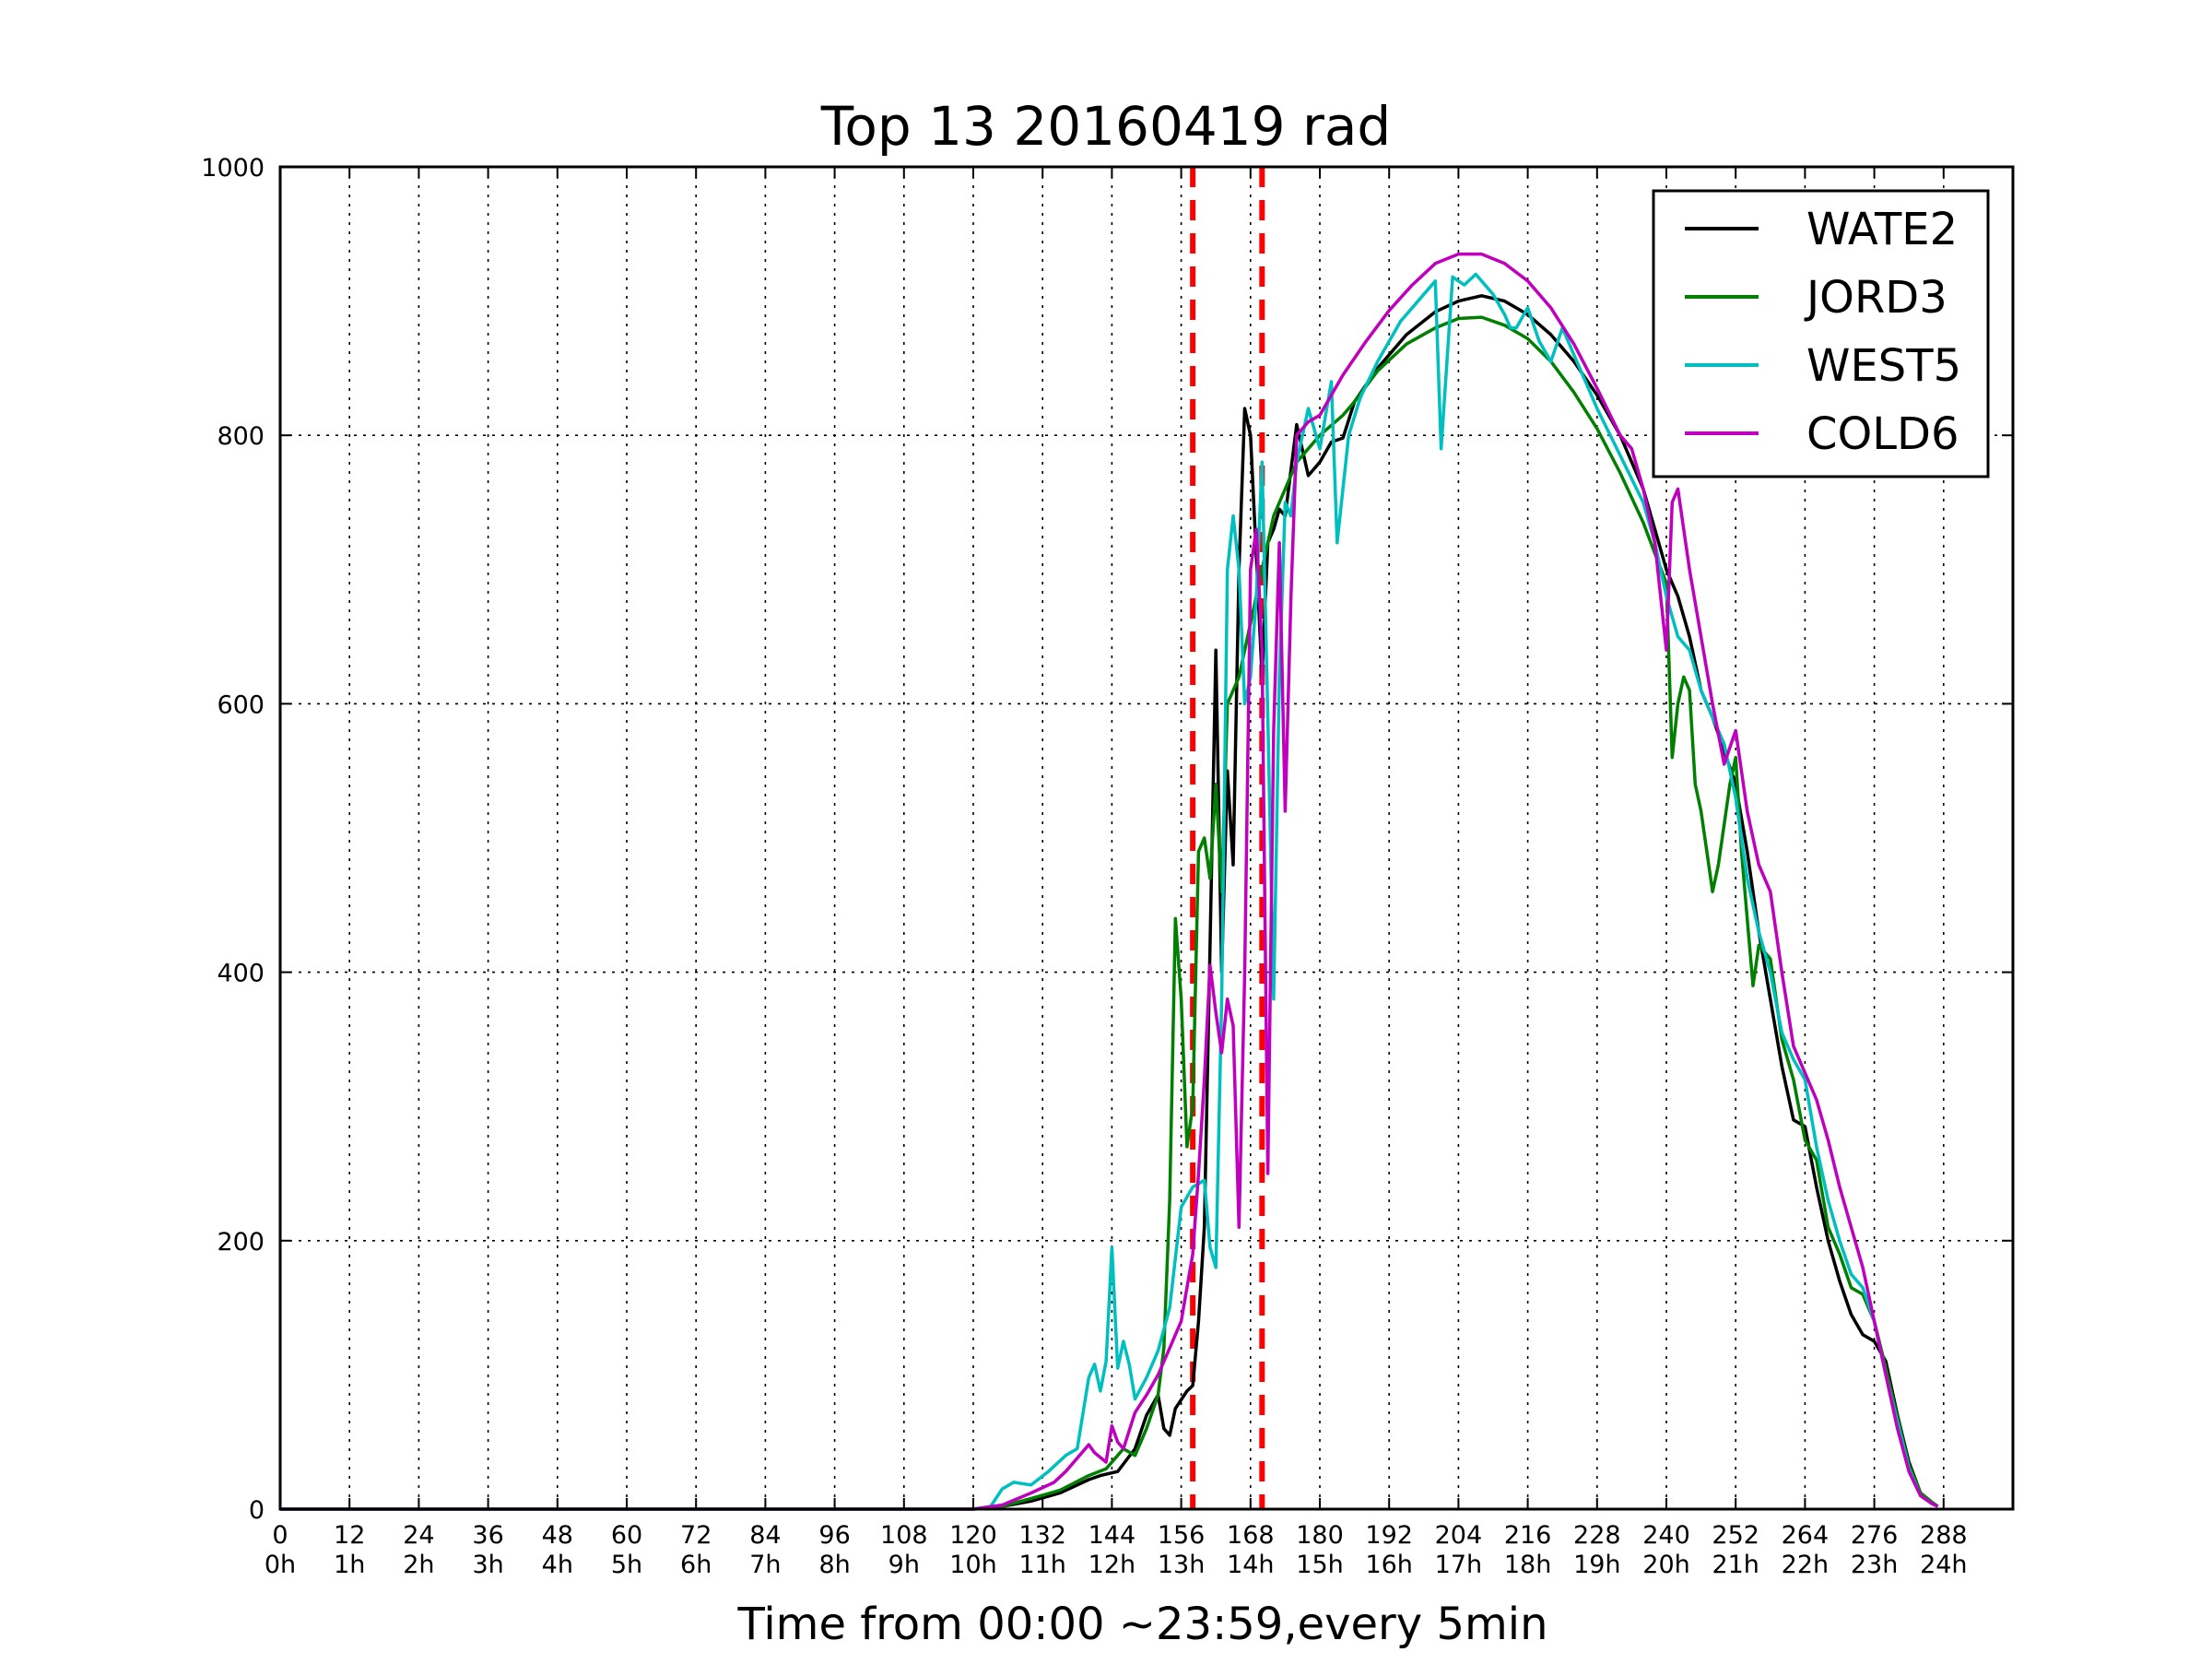 The width and height of the screenshot is (2212, 1664). I want to click on y-tick-label: 1000, so click(233, 168).